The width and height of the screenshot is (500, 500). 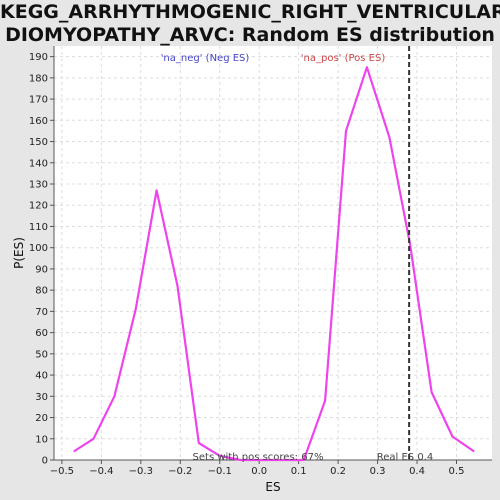 What do you see at coordinates (41, 439) in the screenshot?
I see `y-tick-label: 10` at bounding box center [41, 439].